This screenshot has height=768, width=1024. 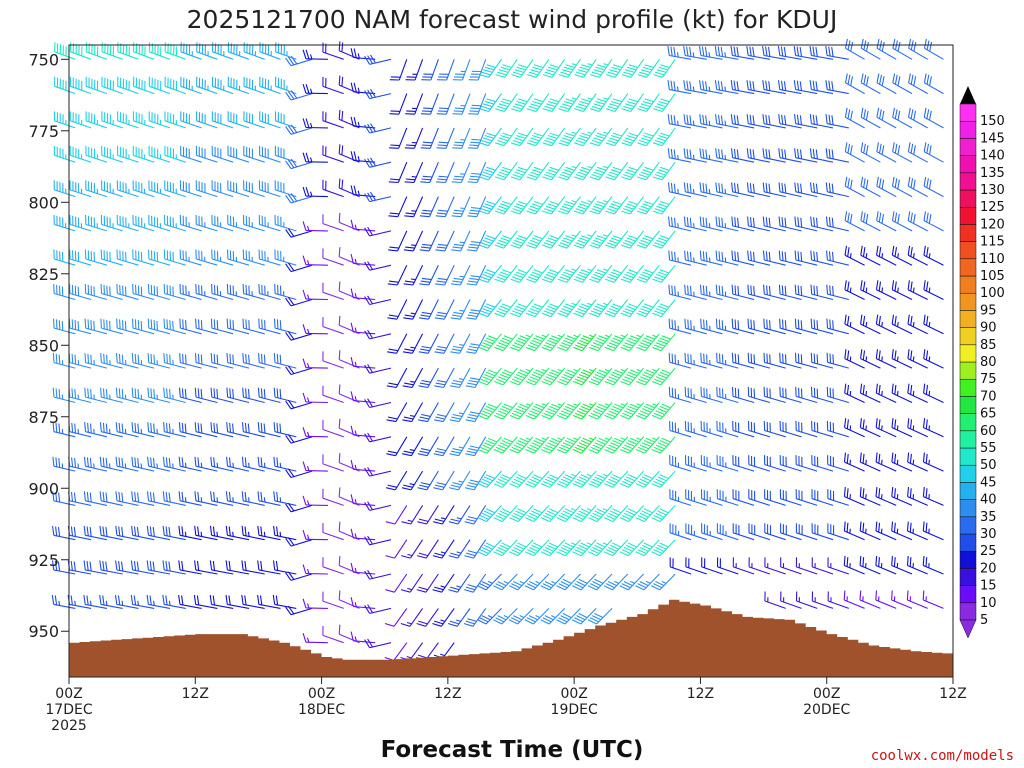 I want to click on colorbar-label: 20, so click(x=988, y=568).